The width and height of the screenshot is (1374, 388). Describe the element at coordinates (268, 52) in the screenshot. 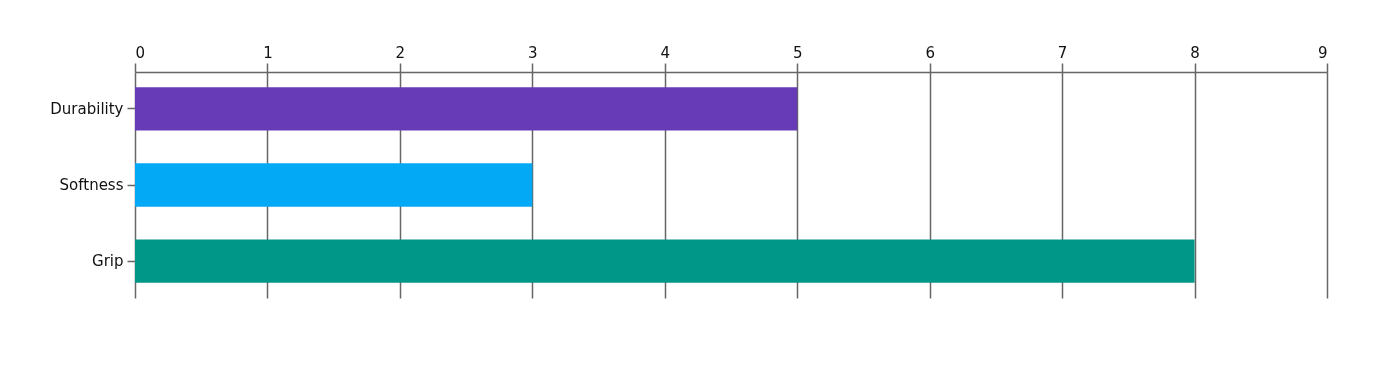

I see `x-tick-label: 1` at that location.